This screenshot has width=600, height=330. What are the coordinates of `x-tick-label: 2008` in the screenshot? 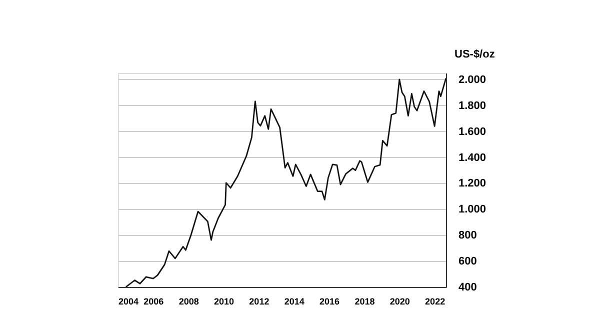 It's located at (188, 301).